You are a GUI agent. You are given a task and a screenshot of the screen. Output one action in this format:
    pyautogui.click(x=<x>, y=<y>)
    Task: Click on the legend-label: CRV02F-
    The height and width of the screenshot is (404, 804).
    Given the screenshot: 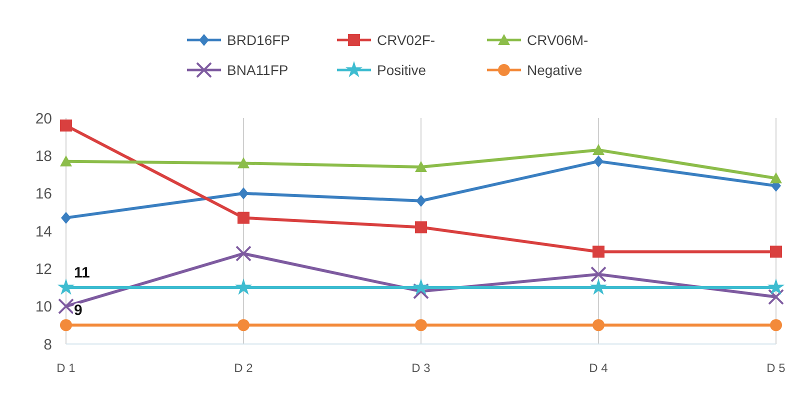 What is the action you would take?
    pyautogui.click(x=406, y=40)
    